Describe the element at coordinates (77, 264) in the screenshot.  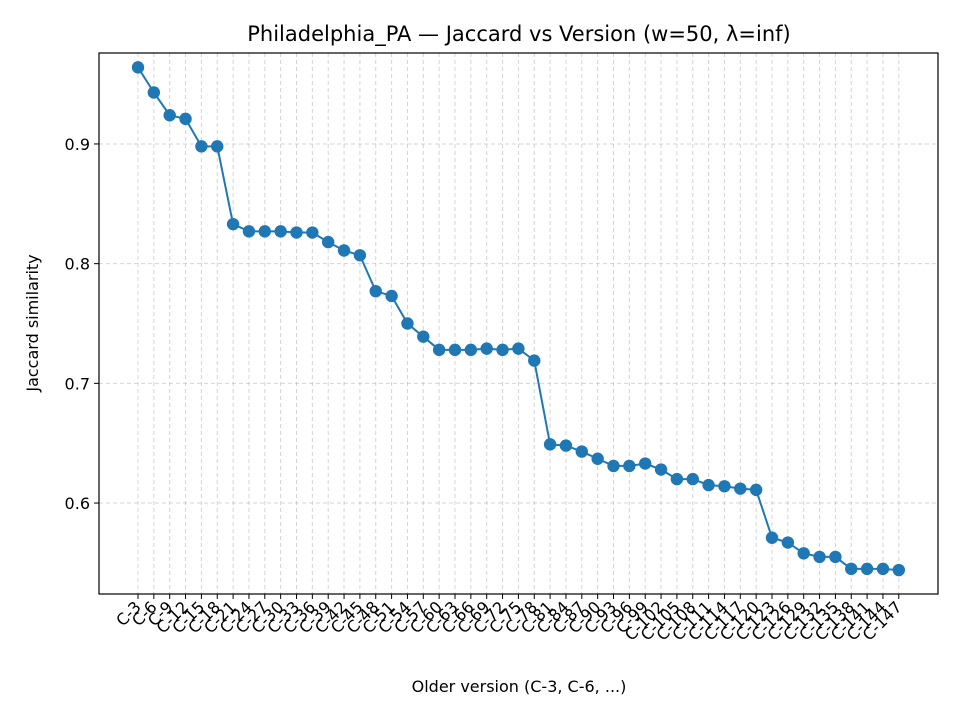
I see `y-tick-label: 0.8` at that location.